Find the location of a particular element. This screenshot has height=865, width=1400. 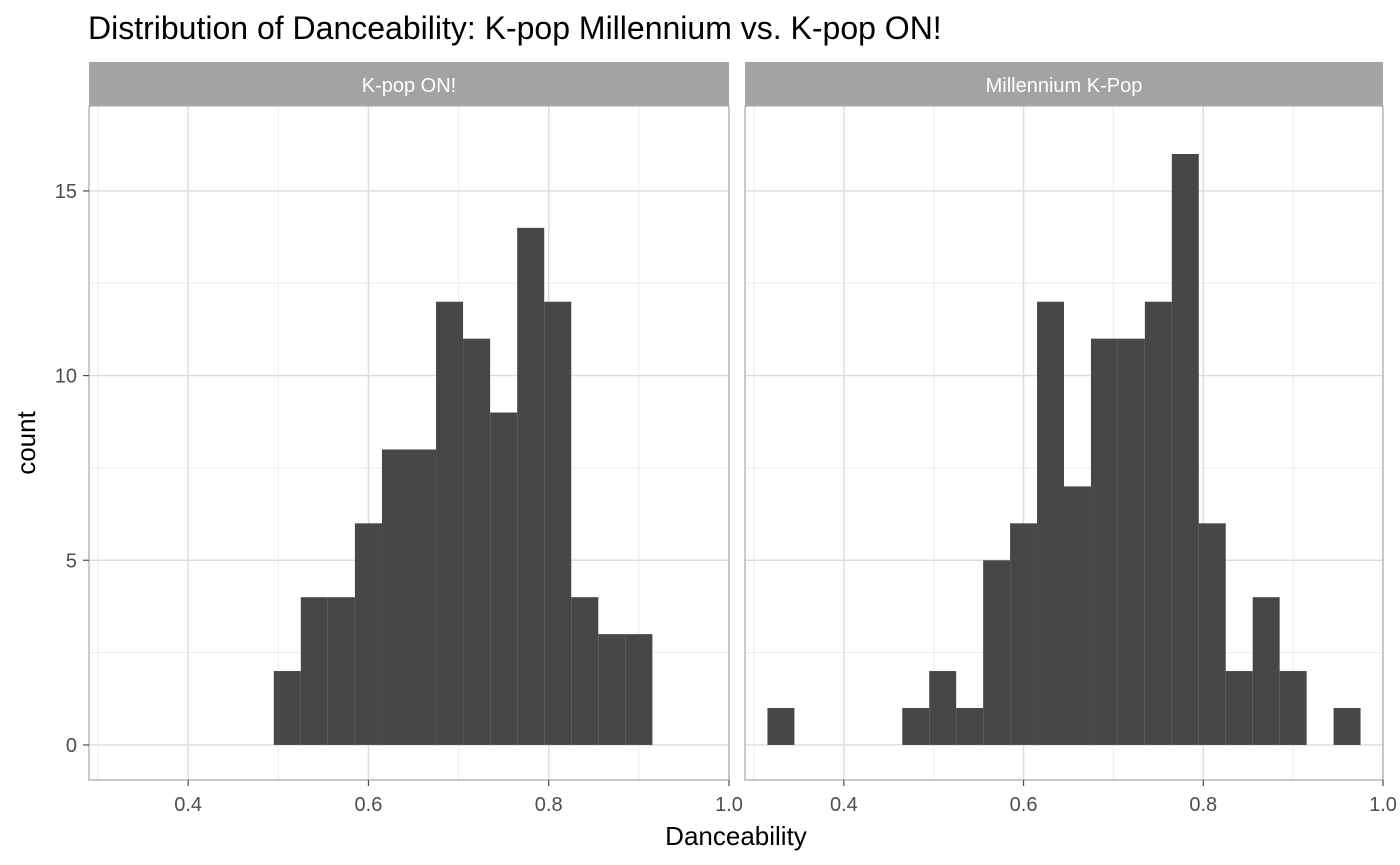

x-axes: 0.4 0.6 0.8 1.0 0.4 0.6 0.8 1.0 is located at coordinates (785, 798).